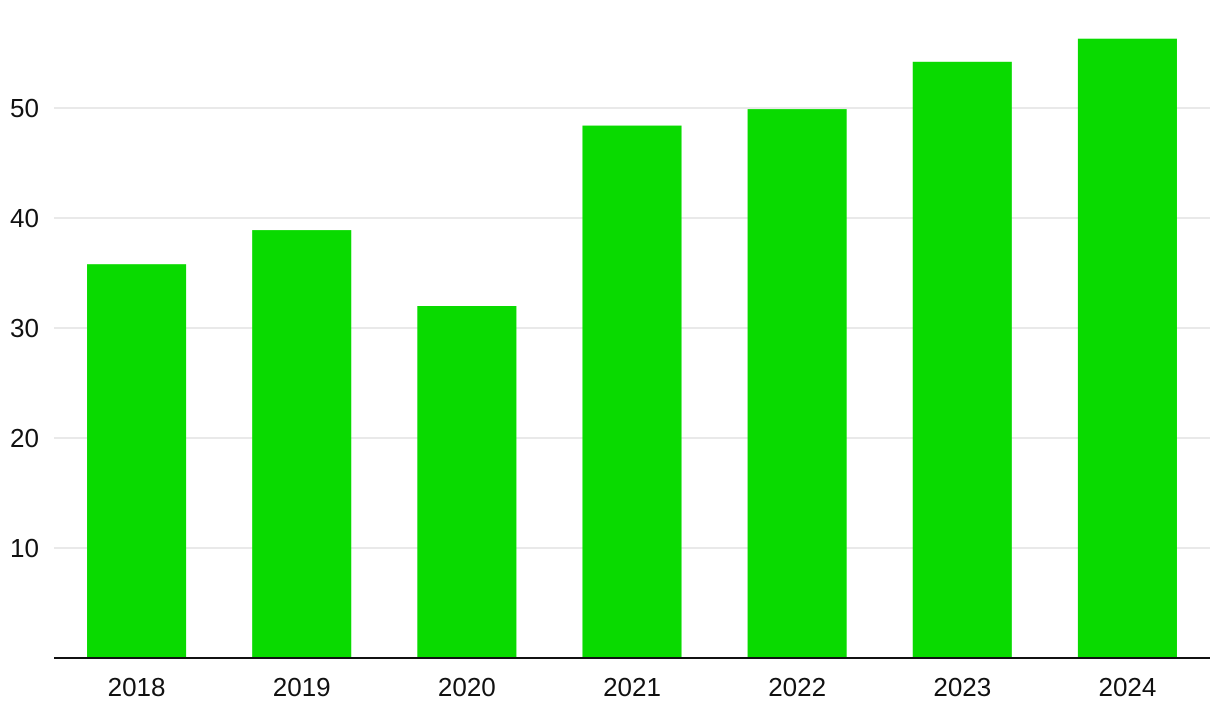  I want to click on y-tick-label: 20, so click(24, 438).